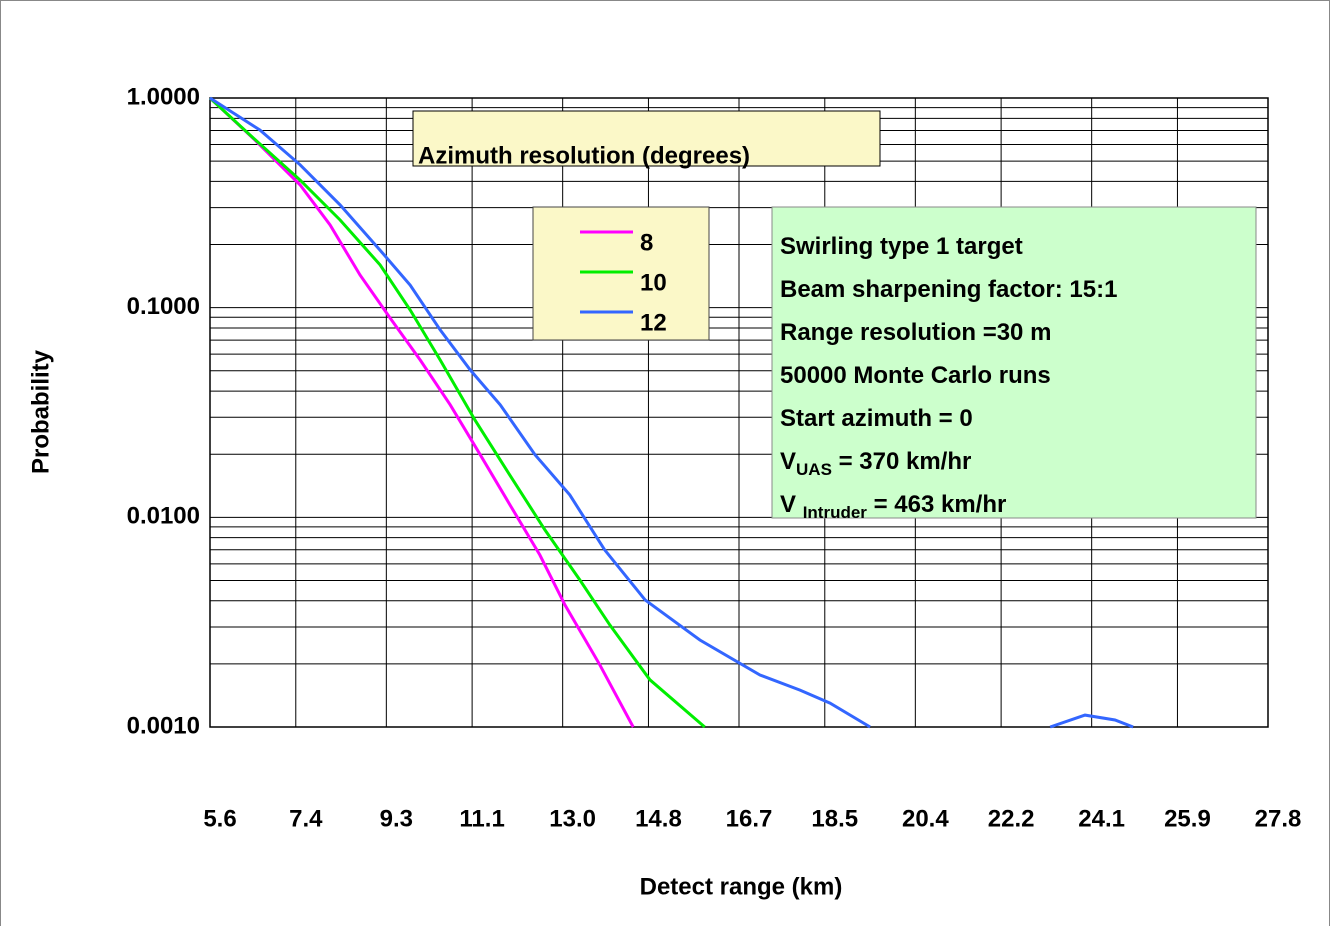  I want to click on annotation-text: Intruder, so click(835, 512).